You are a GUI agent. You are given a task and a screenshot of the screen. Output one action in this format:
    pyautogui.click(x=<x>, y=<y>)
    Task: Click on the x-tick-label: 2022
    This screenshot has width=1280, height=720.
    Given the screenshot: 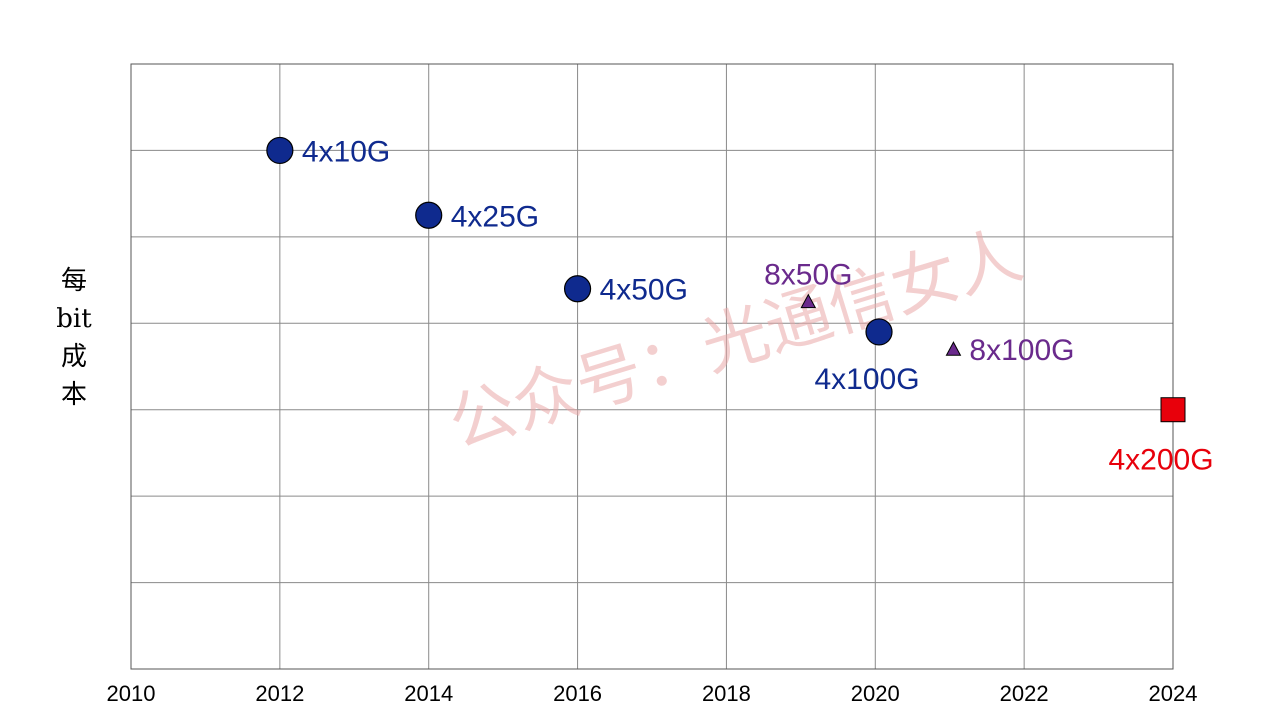 What is the action you would take?
    pyautogui.click(x=1024, y=693)
    